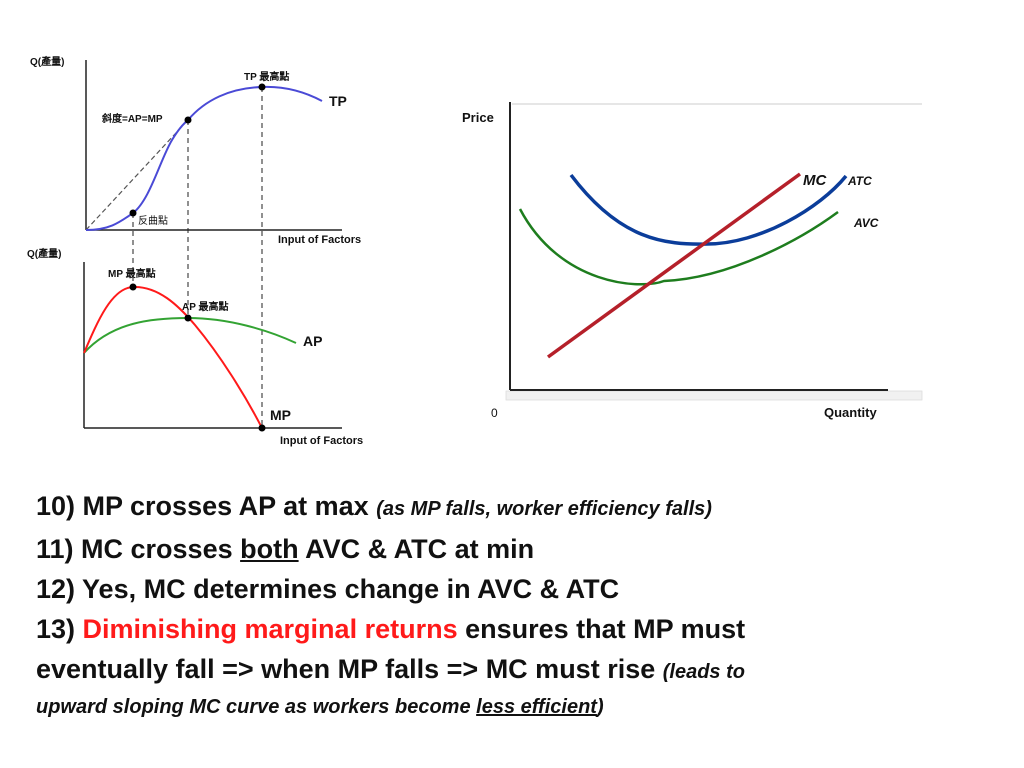 This screenshot has width=1024, height=768. Describe the element at coordinates (47, 61) in the screenshot. I see `tp-y-axis-label: Q(產量)` at that location.